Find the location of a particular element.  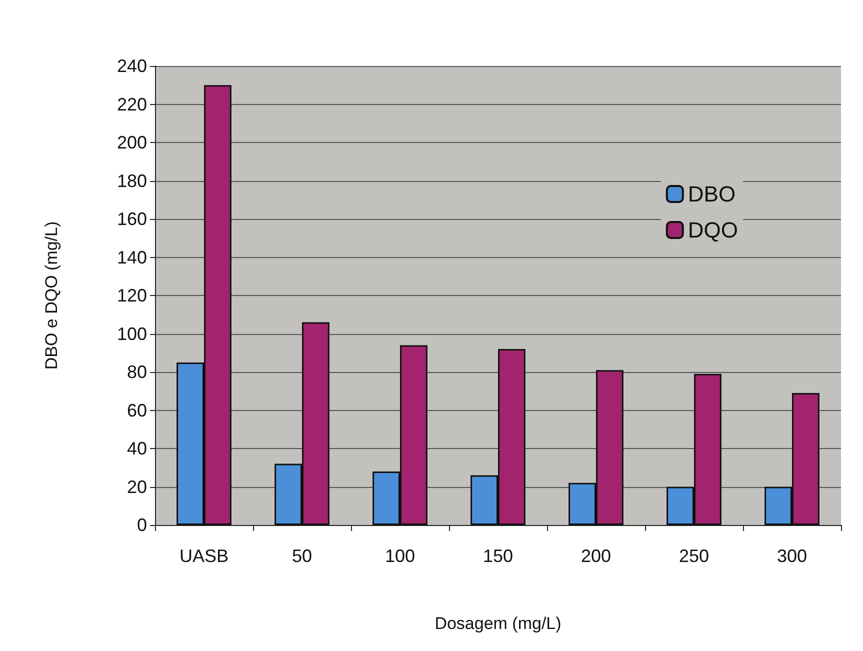

y-tick-label: 120 is located at coordinates (131, 296).